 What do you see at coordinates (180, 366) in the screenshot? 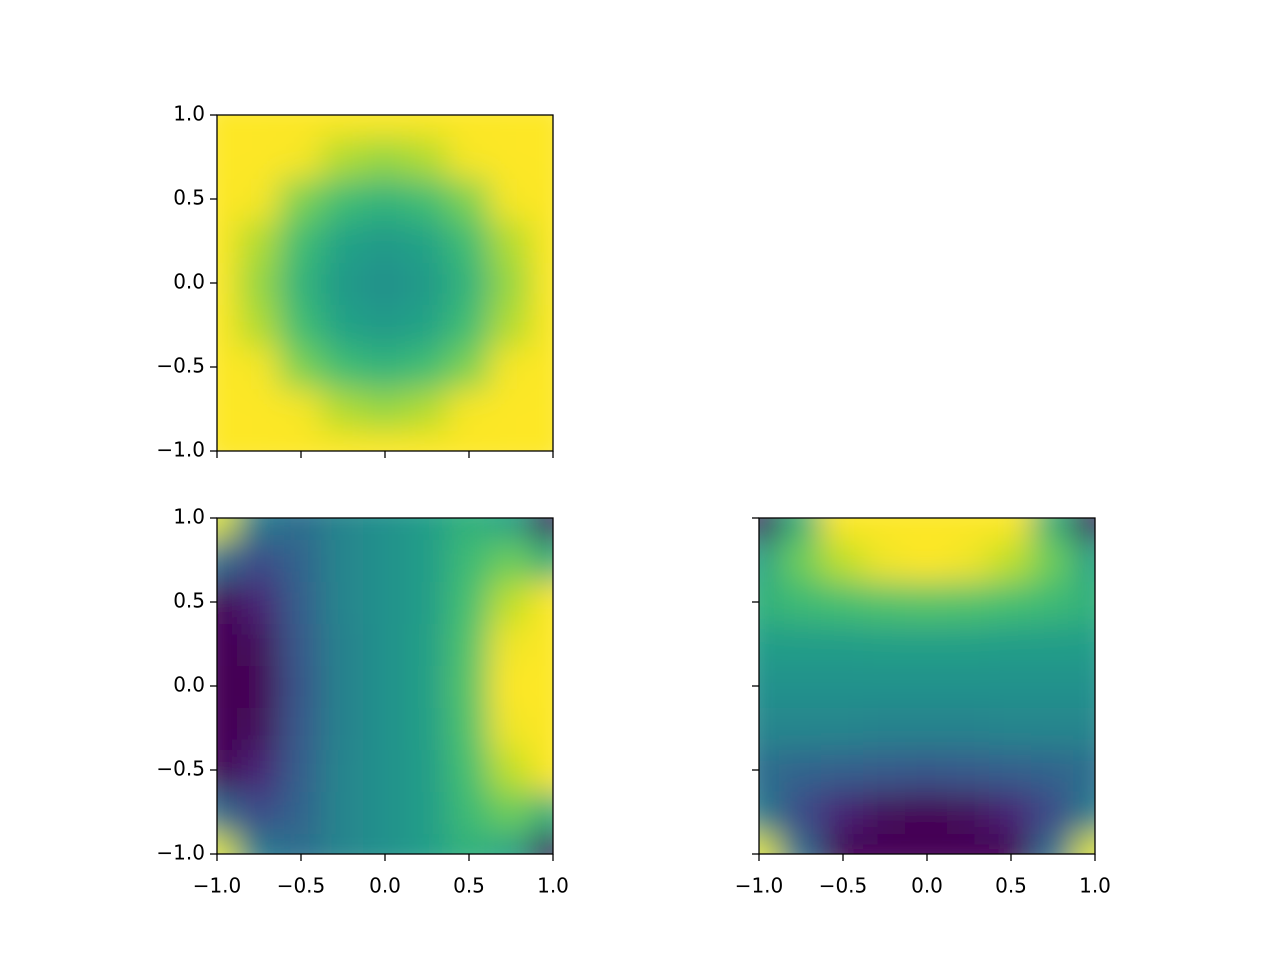
I see `y-tick-label: −0.5` at bounding box center [180, 366].